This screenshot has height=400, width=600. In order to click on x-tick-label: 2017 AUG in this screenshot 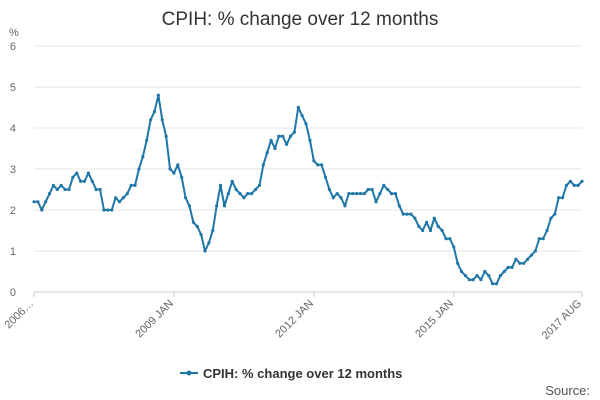, I will do `click(562, 320)`.